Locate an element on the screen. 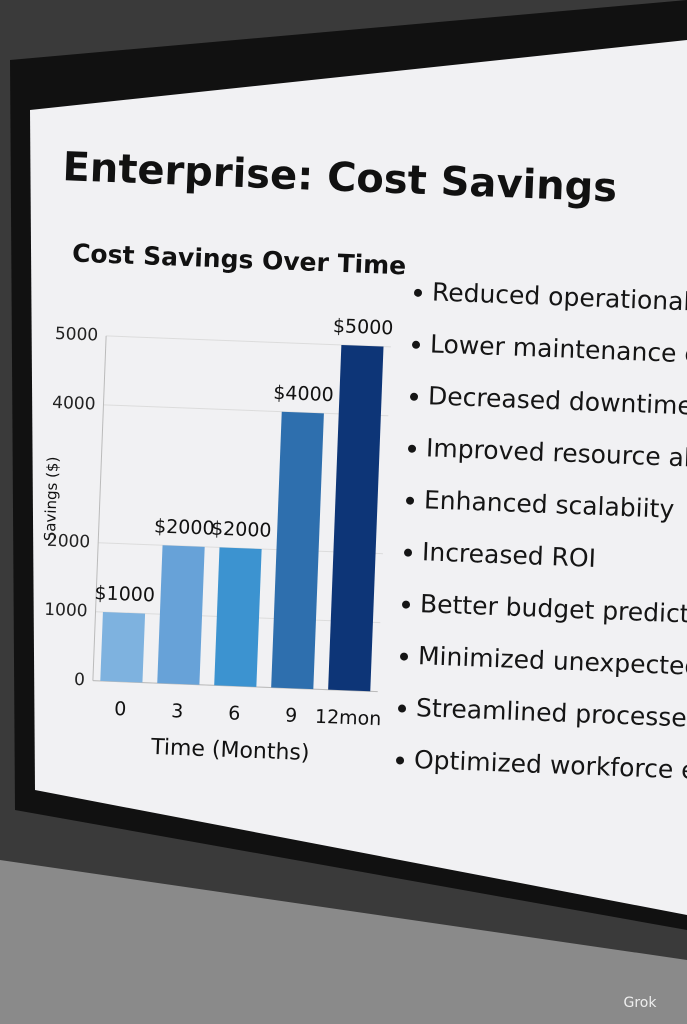  x-tick-label: 6 is located at coordinates (234, 713).